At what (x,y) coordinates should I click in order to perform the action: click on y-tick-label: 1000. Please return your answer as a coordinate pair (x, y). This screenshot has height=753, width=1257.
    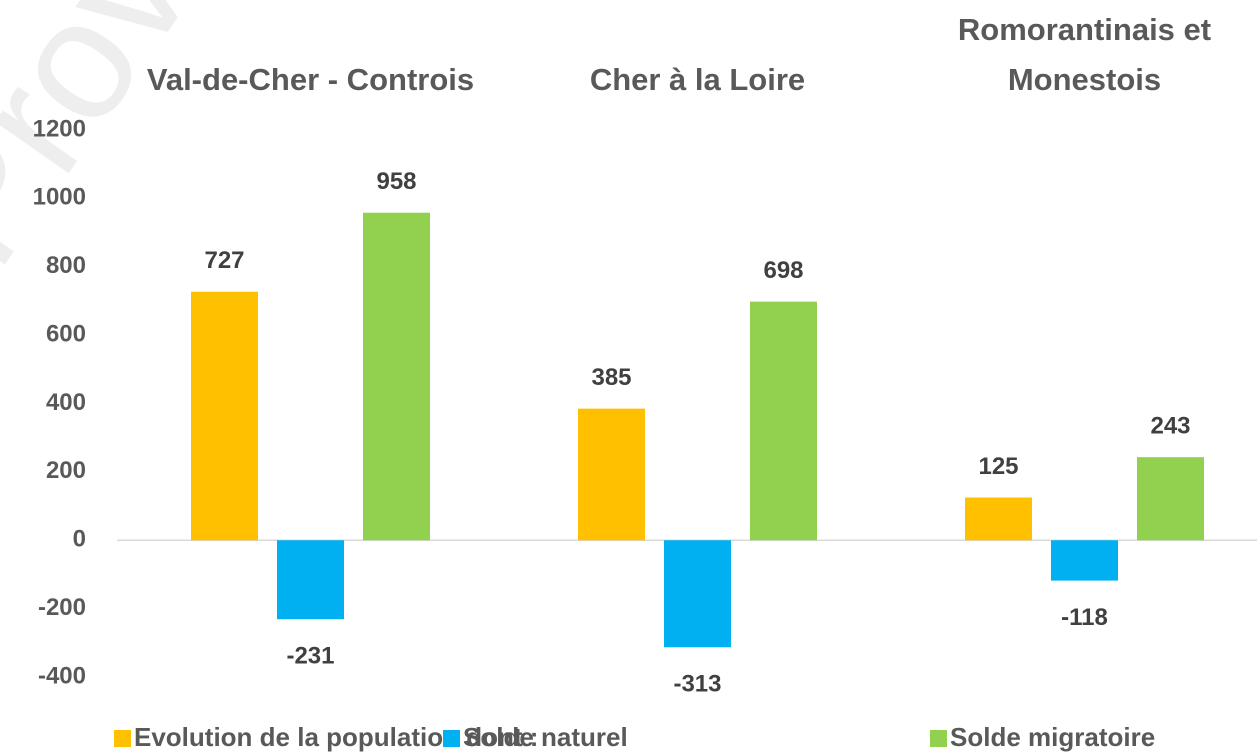
    Looking at the image, I should click on (59, 197).